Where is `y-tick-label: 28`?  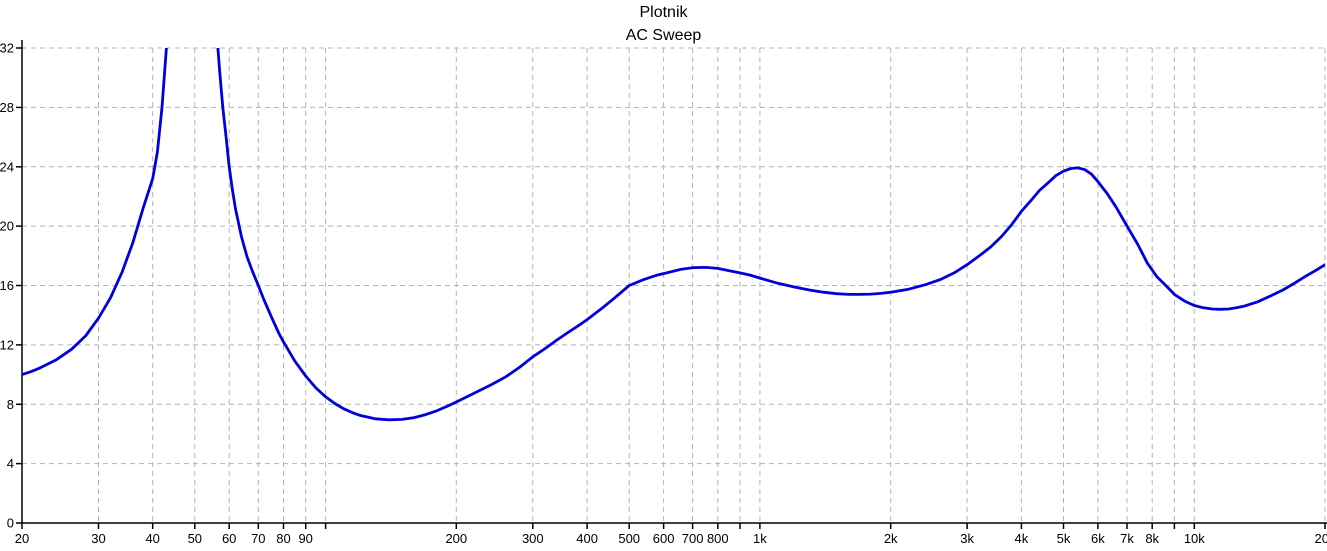
y-tick-label: 28 is located at coordinates (7, 107).